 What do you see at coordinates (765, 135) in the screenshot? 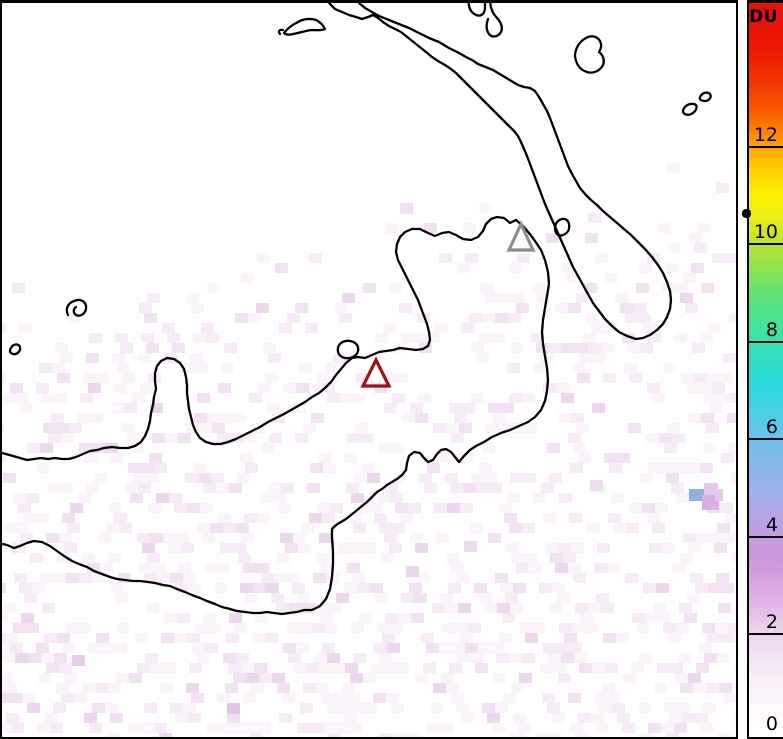
I see `colorbar-tick-label: 12` at bounding box center [765, 135].